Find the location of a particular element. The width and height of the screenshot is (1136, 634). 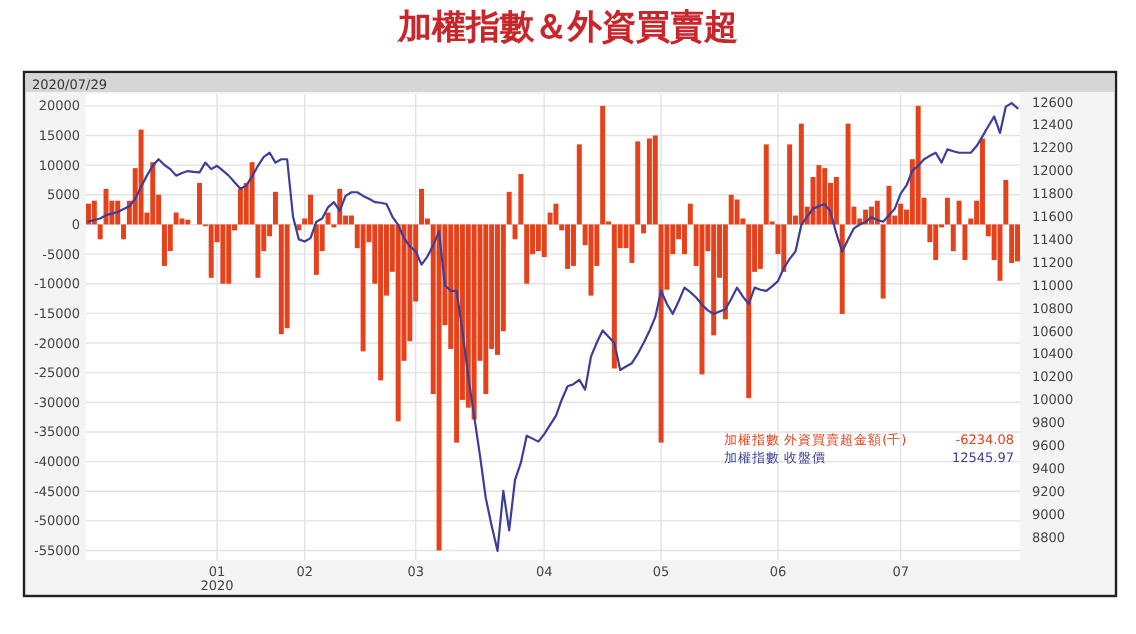

chart-title: 加權指數＆外資買賣超 is located at coordinates (567, 28).